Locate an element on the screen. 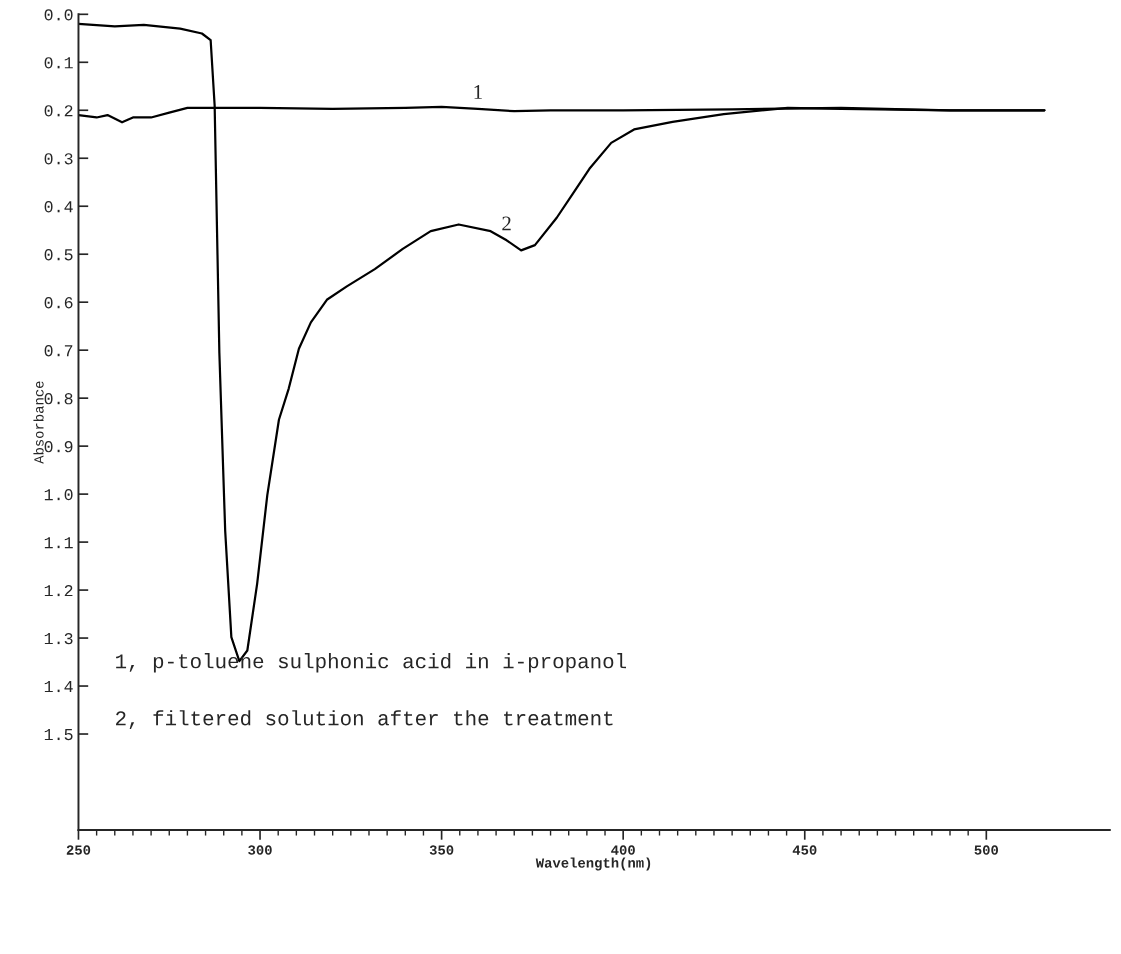  annotation: 2, filtered solution after the treatment is located at coordinates (364, 719).